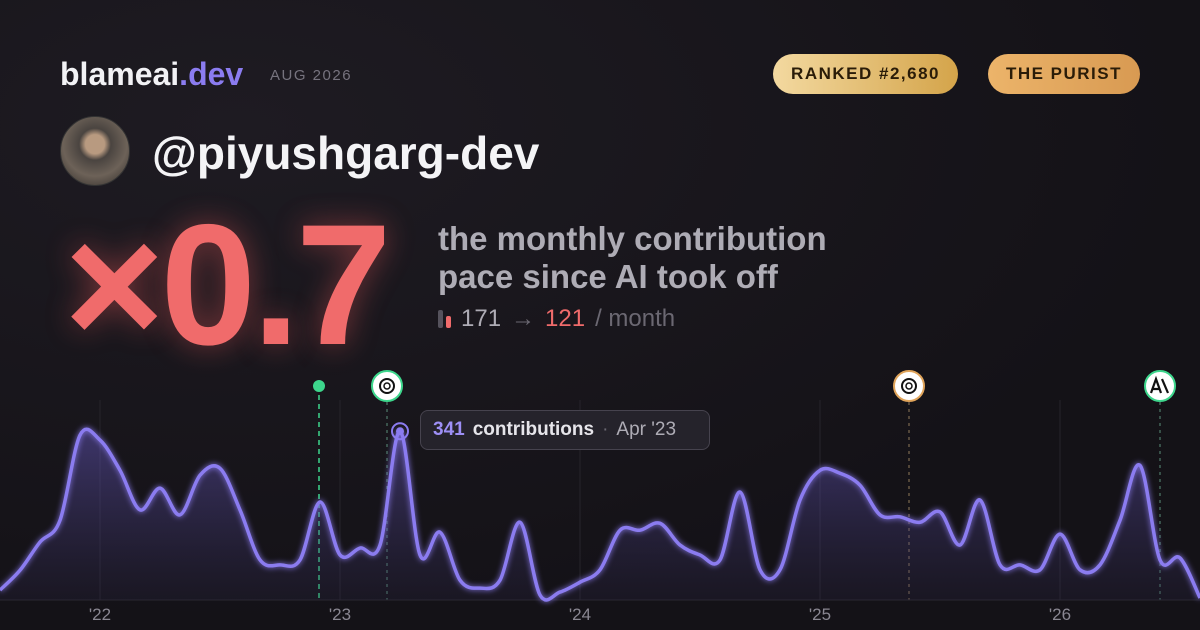 Image resolution: width=1200 pixels, height=630 pixels. Describe the element at coordinates (340, 614) in the screenshot. I see `x-tick-label: '23` at that location.